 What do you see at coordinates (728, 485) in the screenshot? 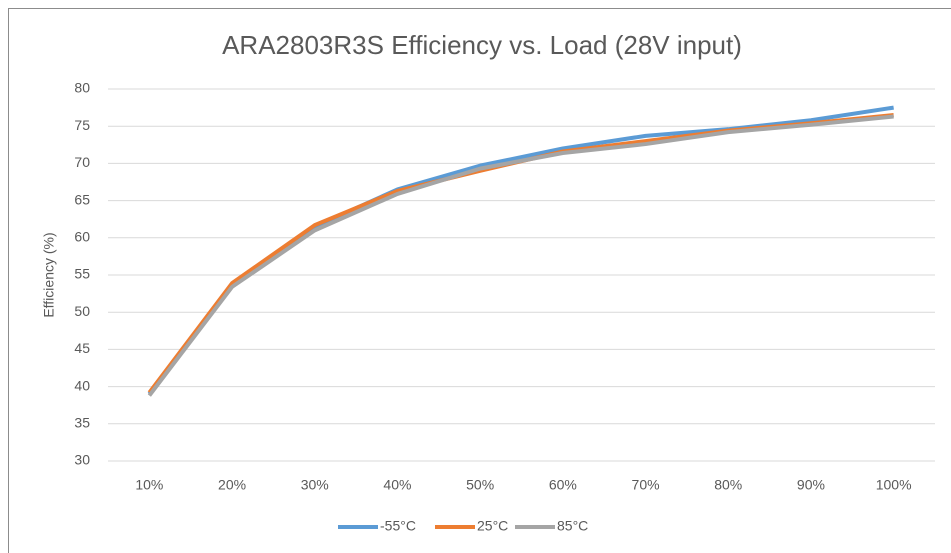
I see `x-tick-label: 80%` at bounding box center [728, 485].